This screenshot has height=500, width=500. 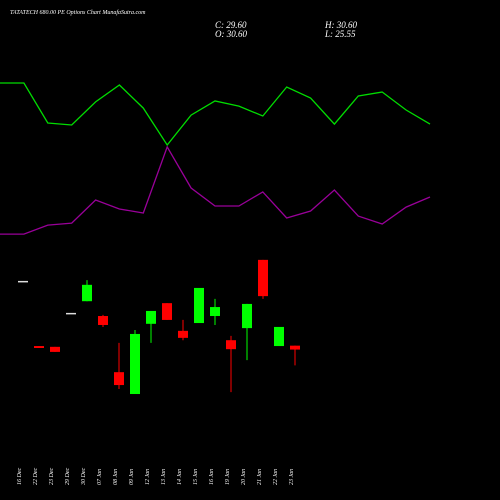 I want to click on x-tick-label: 20 Jan, so click(x=244, y=477).